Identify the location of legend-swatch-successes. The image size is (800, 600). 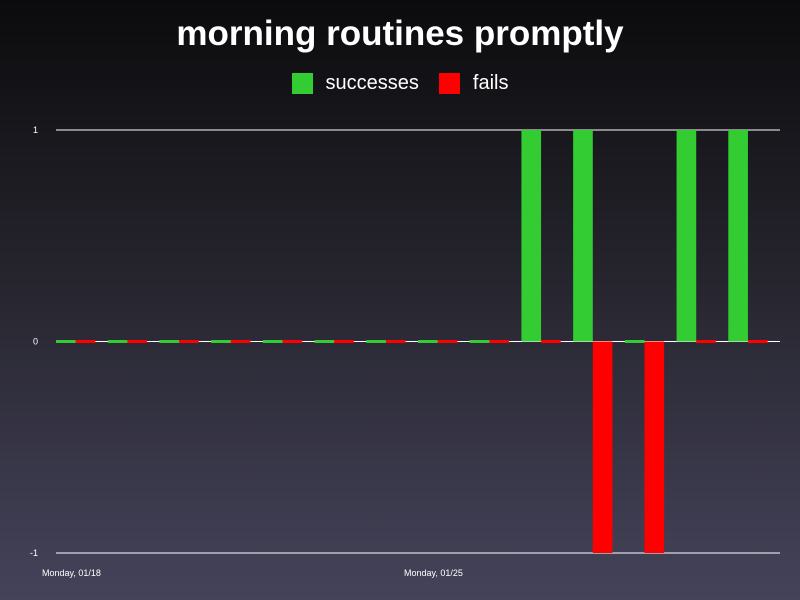
(302, 83).